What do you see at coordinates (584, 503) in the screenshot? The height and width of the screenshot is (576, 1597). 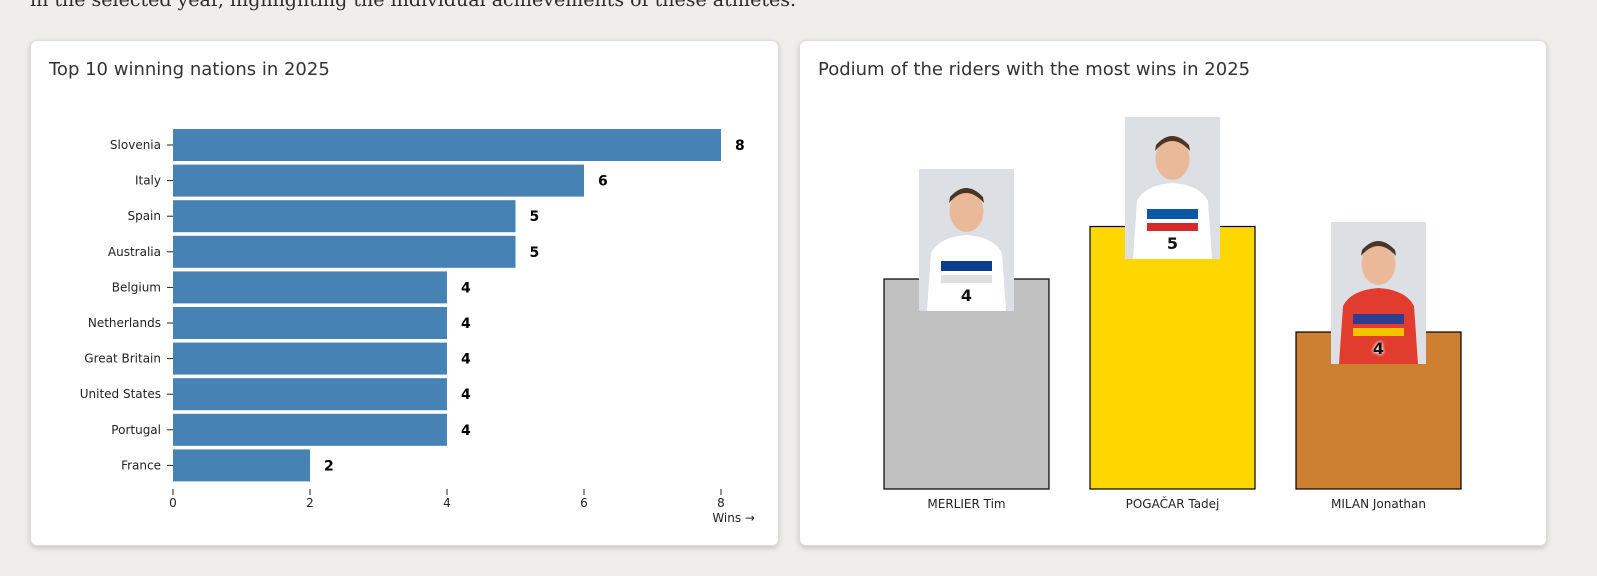 I see `x-tick-label: 6` at bounding box center [584, 503].